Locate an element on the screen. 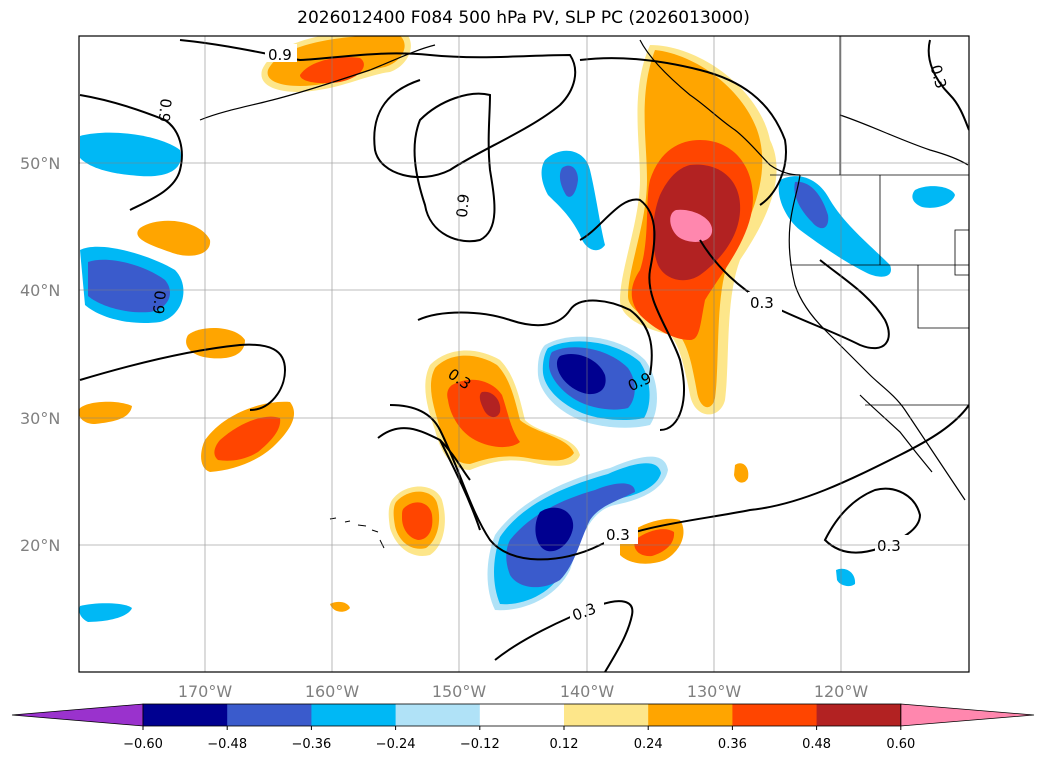 This screenshot has width=1047, height=765. colorbar-tick-label: 0.36 is located at coordinates (732, 744).